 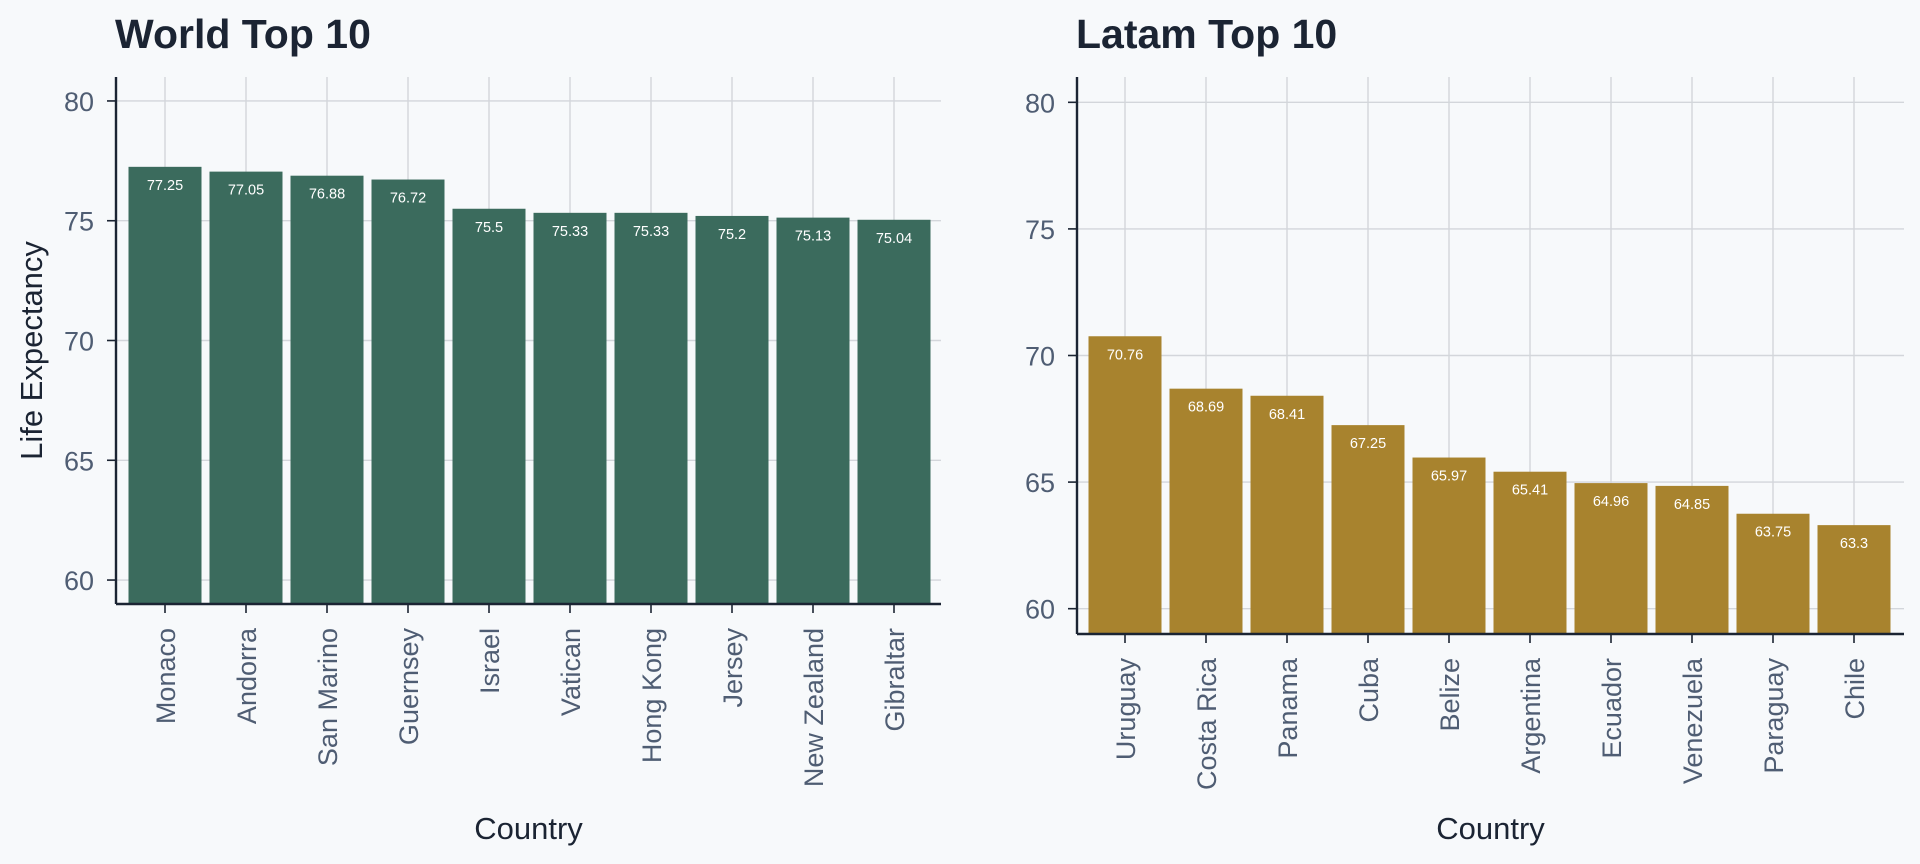 I want to click on latam-bar-value-label: 68.69, so click(x=1206, y=408).